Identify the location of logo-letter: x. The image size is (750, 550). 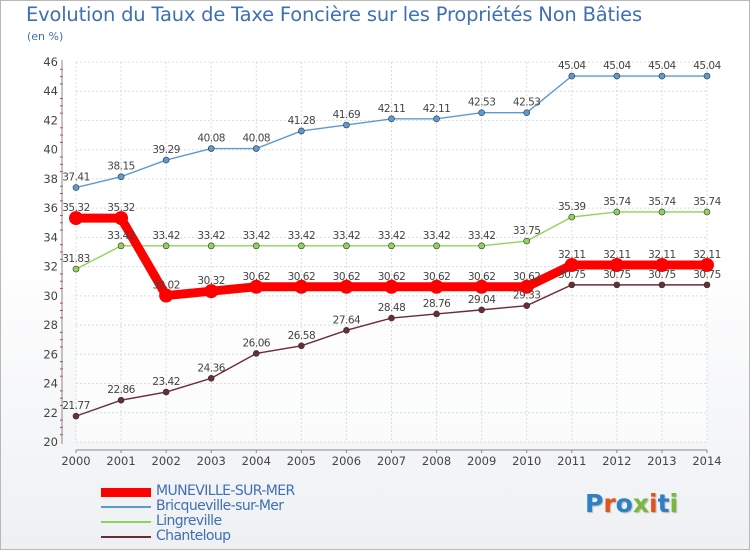
(640, 503).